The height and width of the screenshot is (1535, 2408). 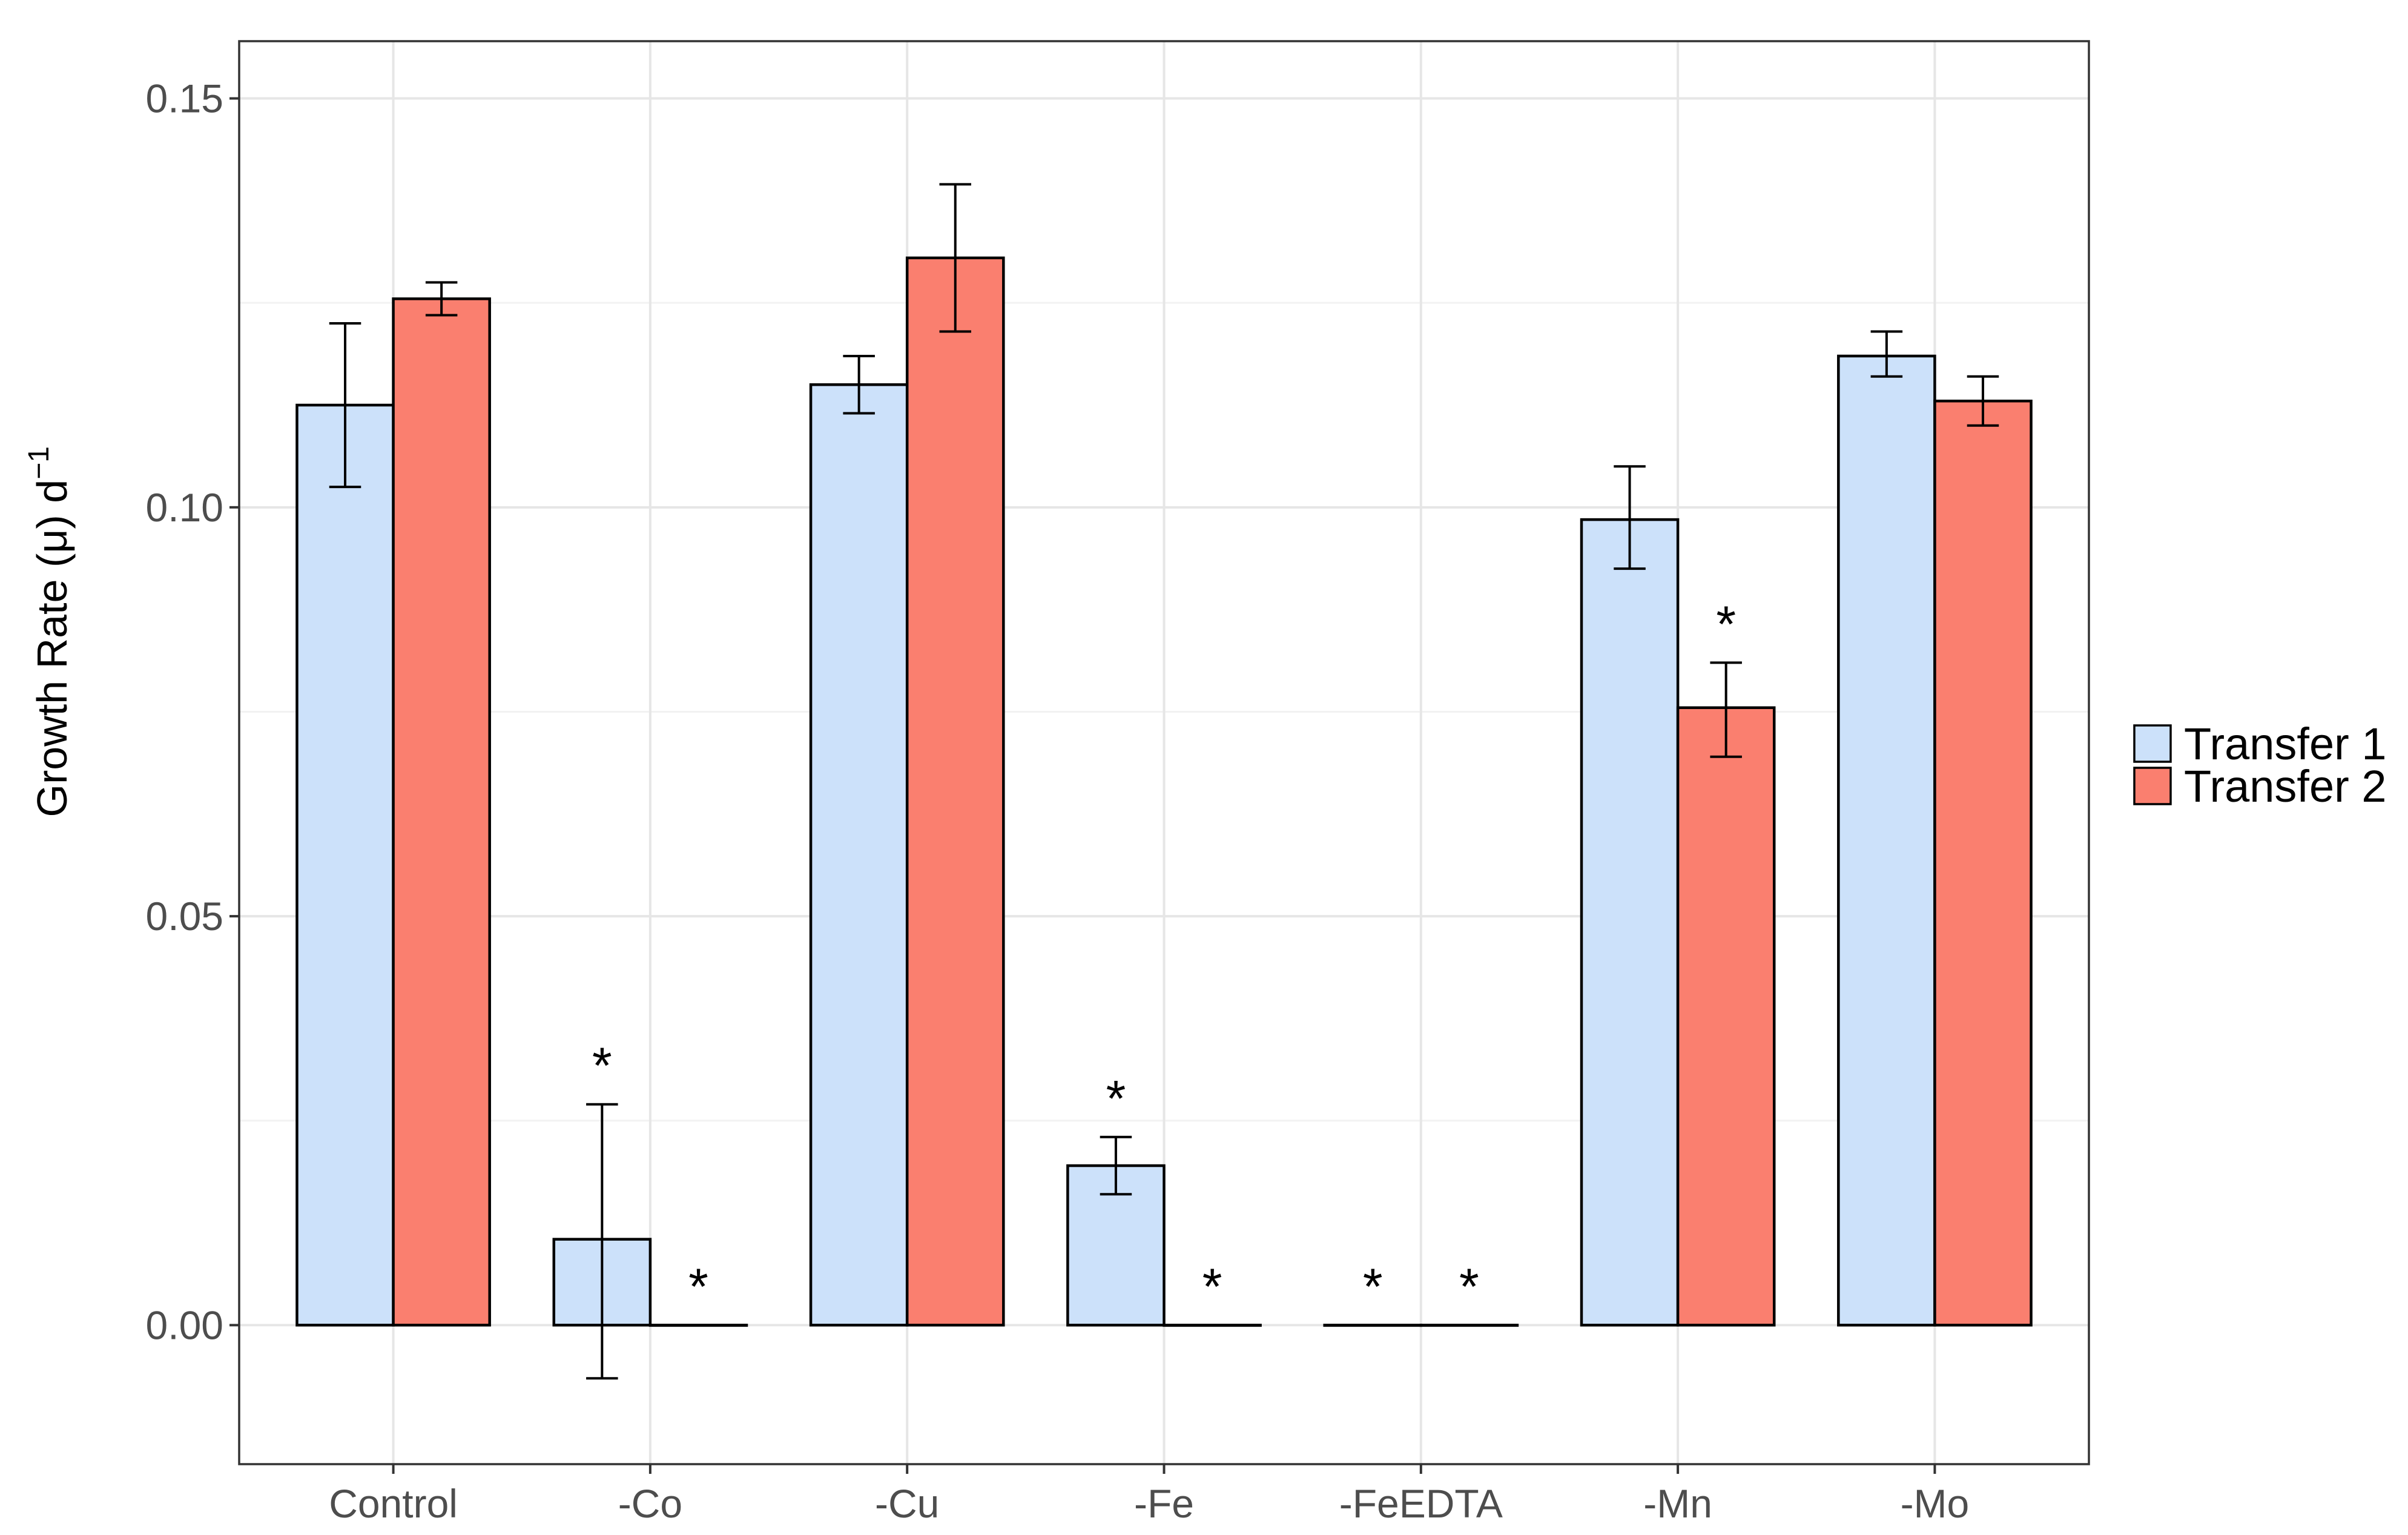 I want to click on y-tick-label: 0.15, so click(x=184, y=98).